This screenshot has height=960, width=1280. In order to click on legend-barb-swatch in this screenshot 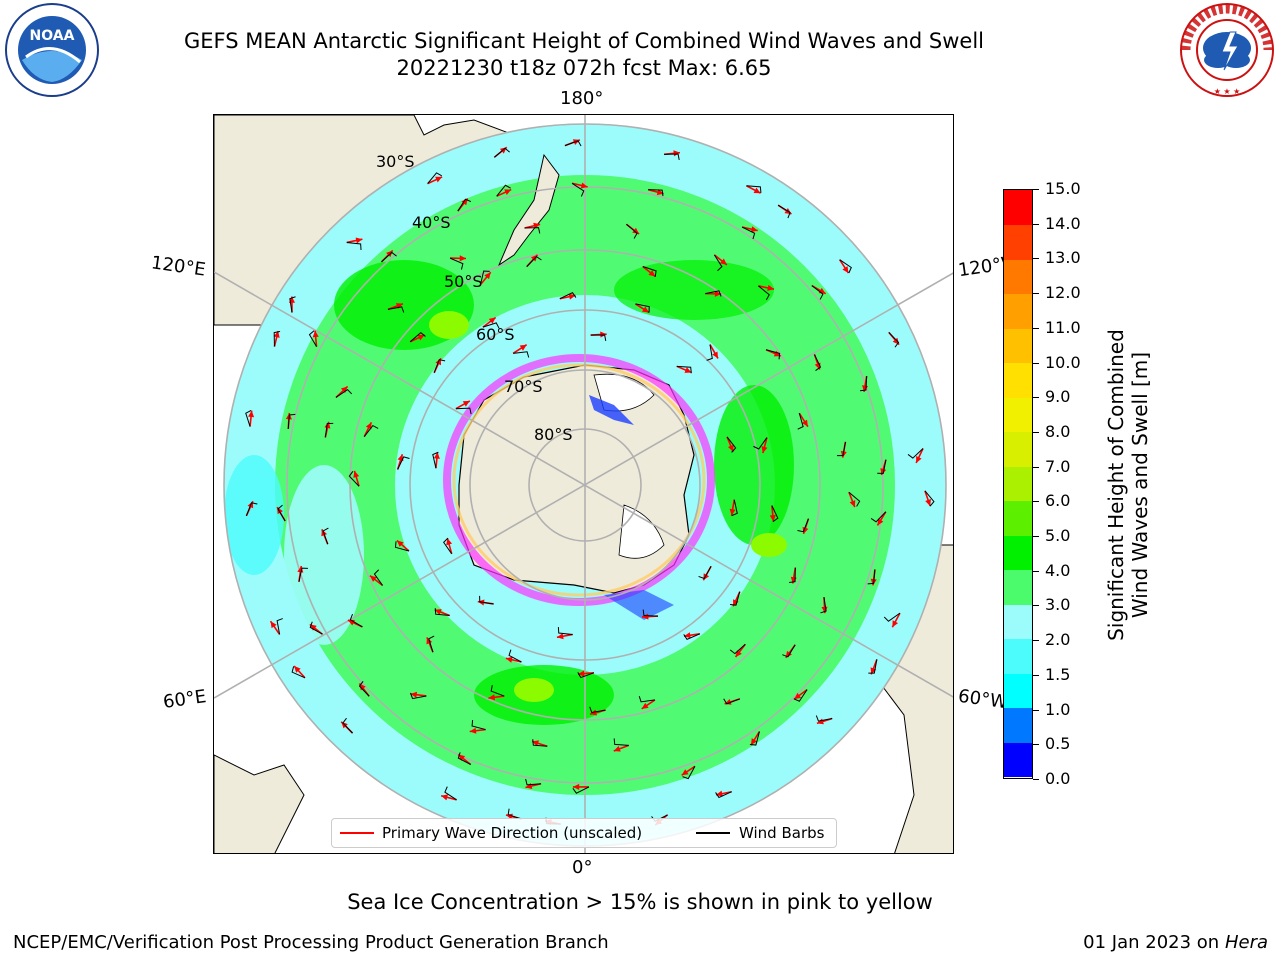, I will do `click(713, 833)`.